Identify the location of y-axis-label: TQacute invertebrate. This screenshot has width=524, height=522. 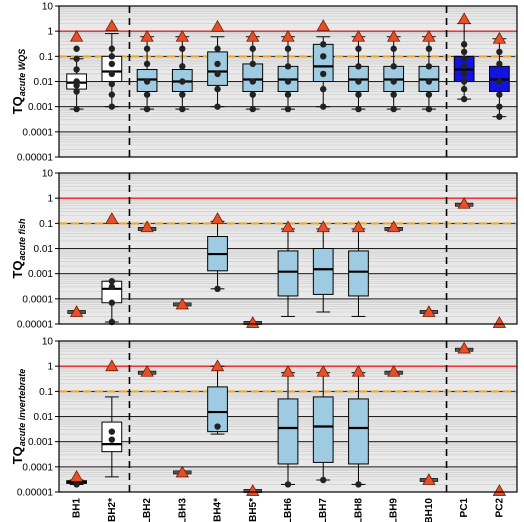
(18, 417).